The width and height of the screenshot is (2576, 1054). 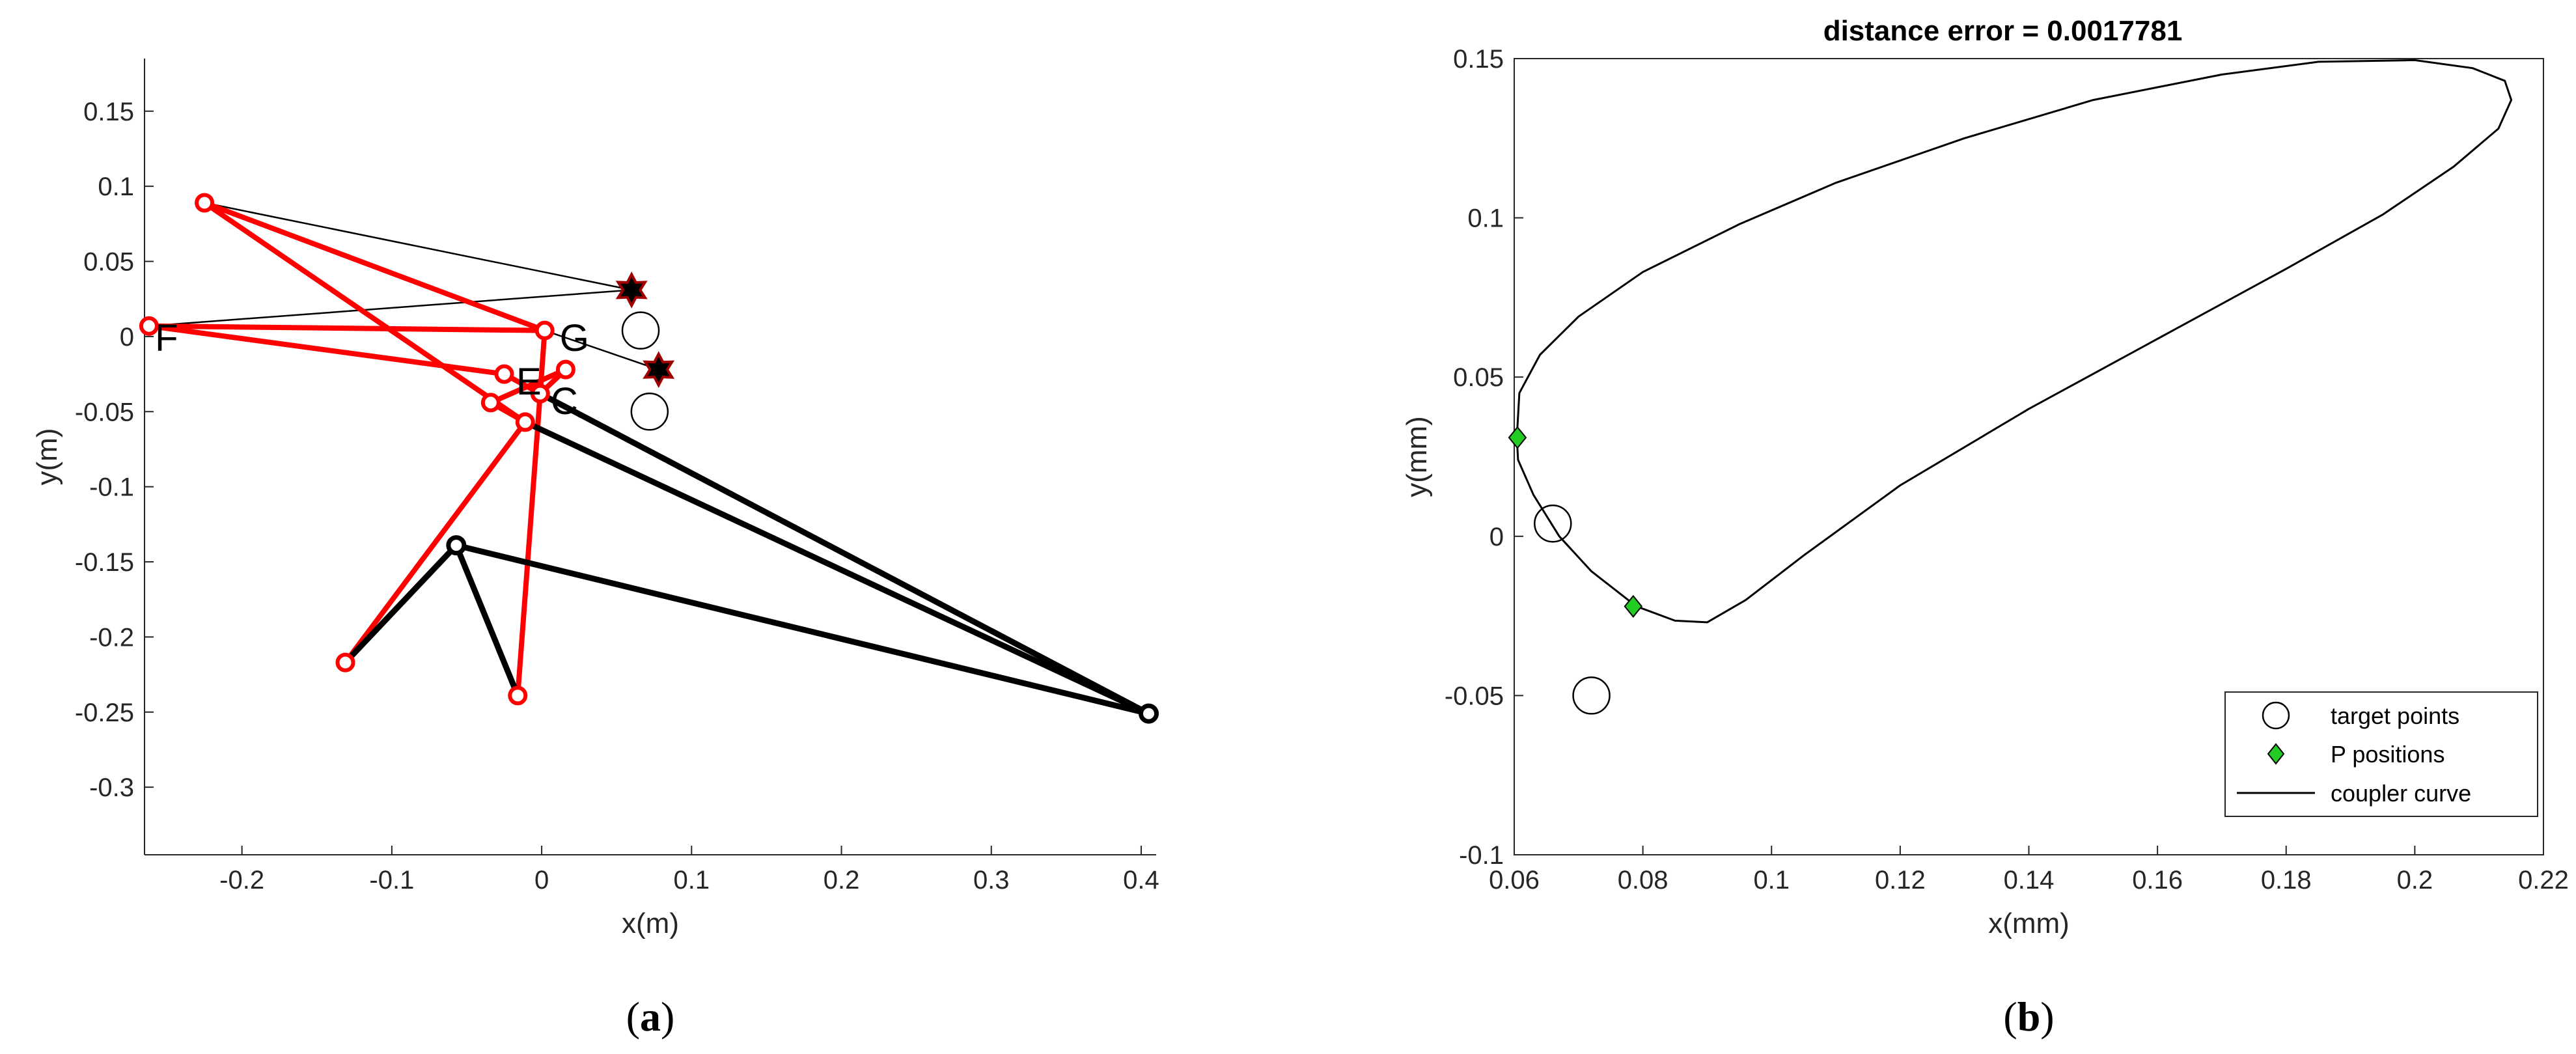 What do you see at coordinates (2395, 715) in the screenshot?
I see `legend-entry-label: target points` at bounding box center [2395, 715].